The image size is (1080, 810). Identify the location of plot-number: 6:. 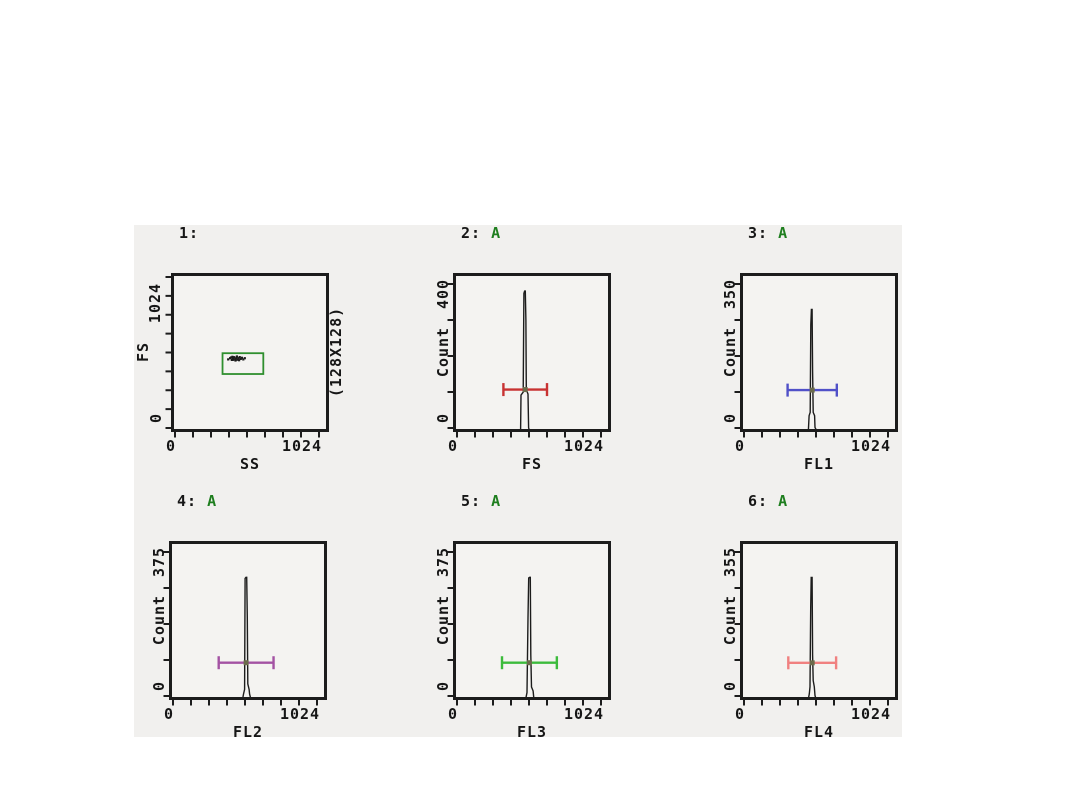
(758, 501).